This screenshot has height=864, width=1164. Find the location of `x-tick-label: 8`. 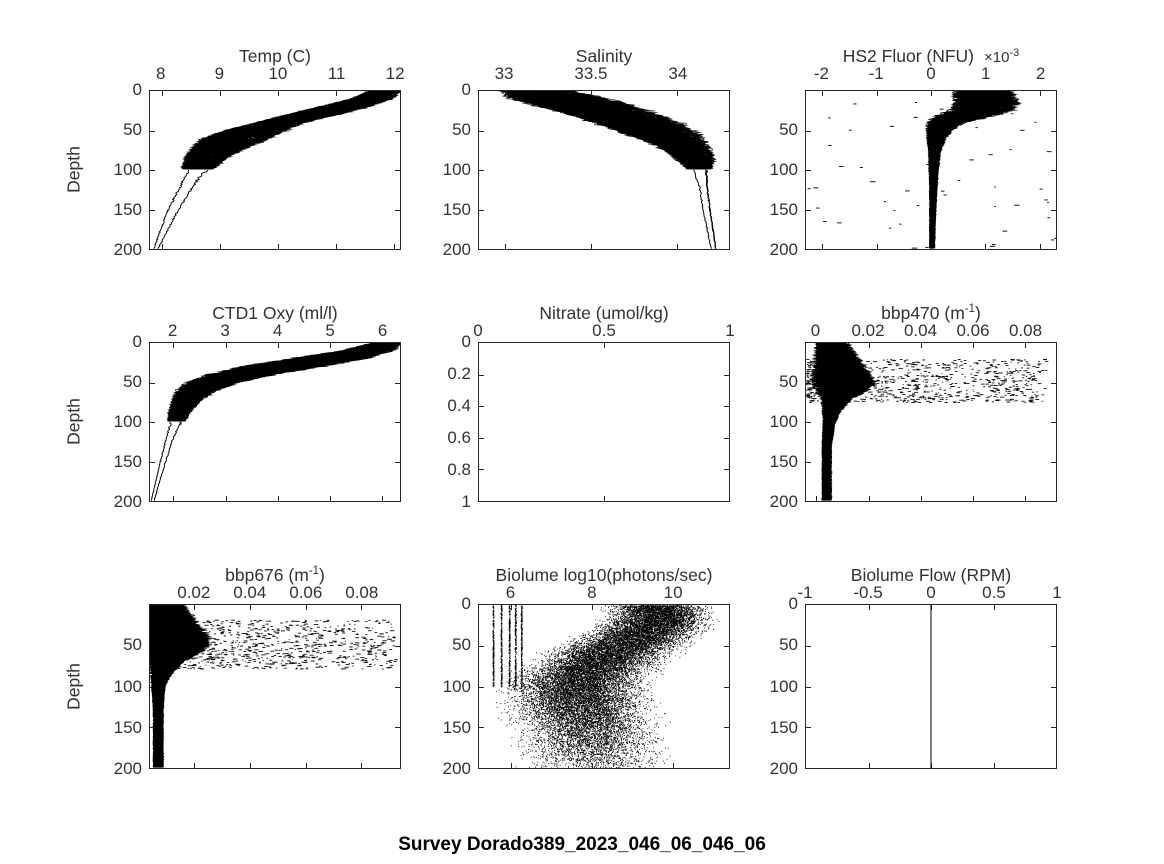

x-tick-label: 8 is located at coordinates (160, 73).